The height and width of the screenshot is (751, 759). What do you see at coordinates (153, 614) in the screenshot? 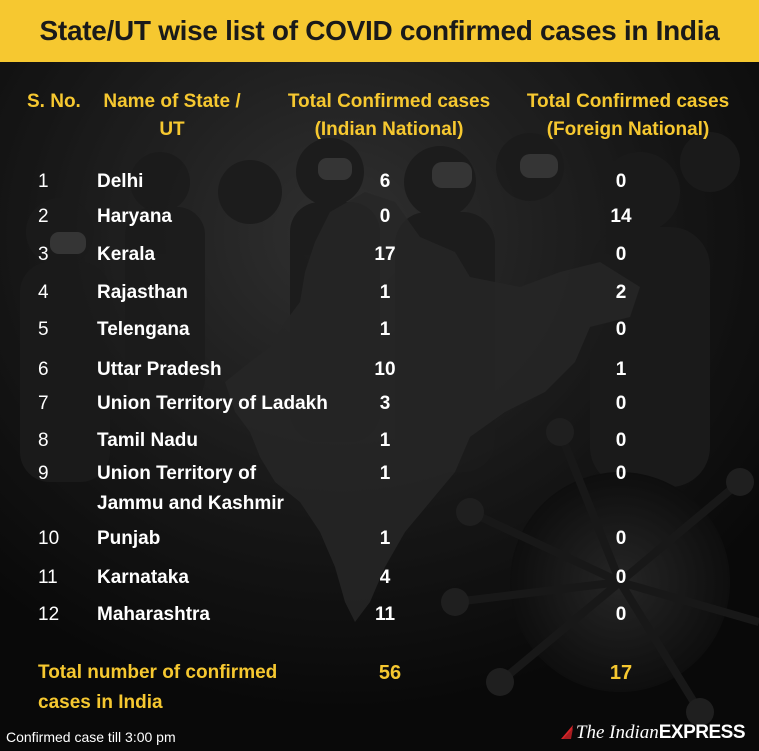
I see `row-state-name: Maharashtra` at bounding box center [153, 614].